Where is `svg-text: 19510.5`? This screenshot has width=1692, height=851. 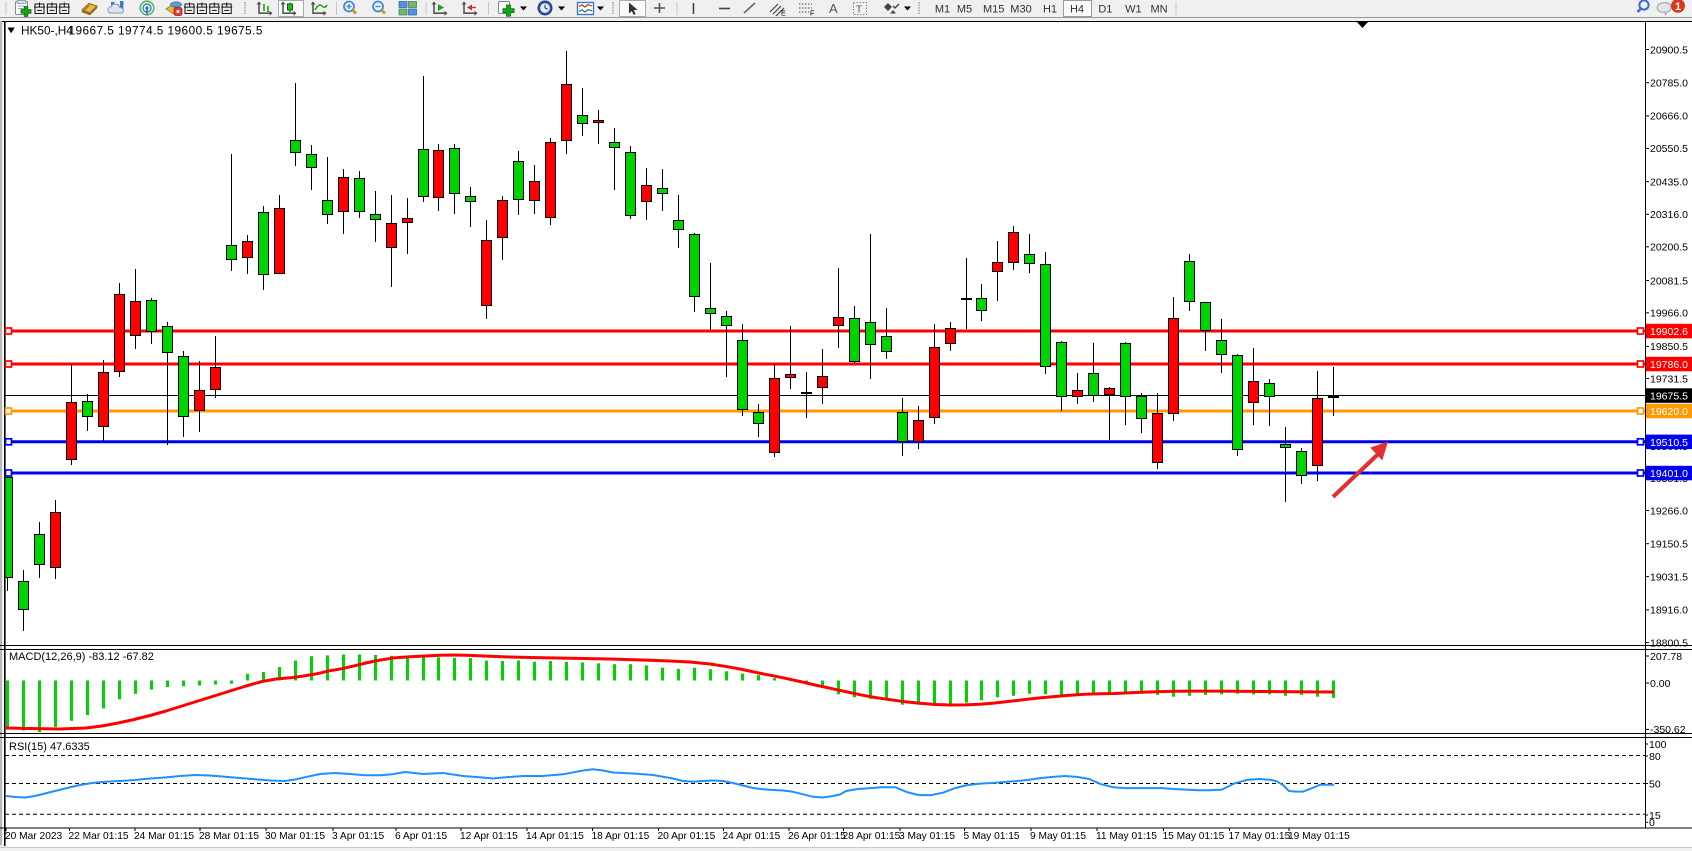 svg-text: 19510.5 is located at coordinates (1669, 443).